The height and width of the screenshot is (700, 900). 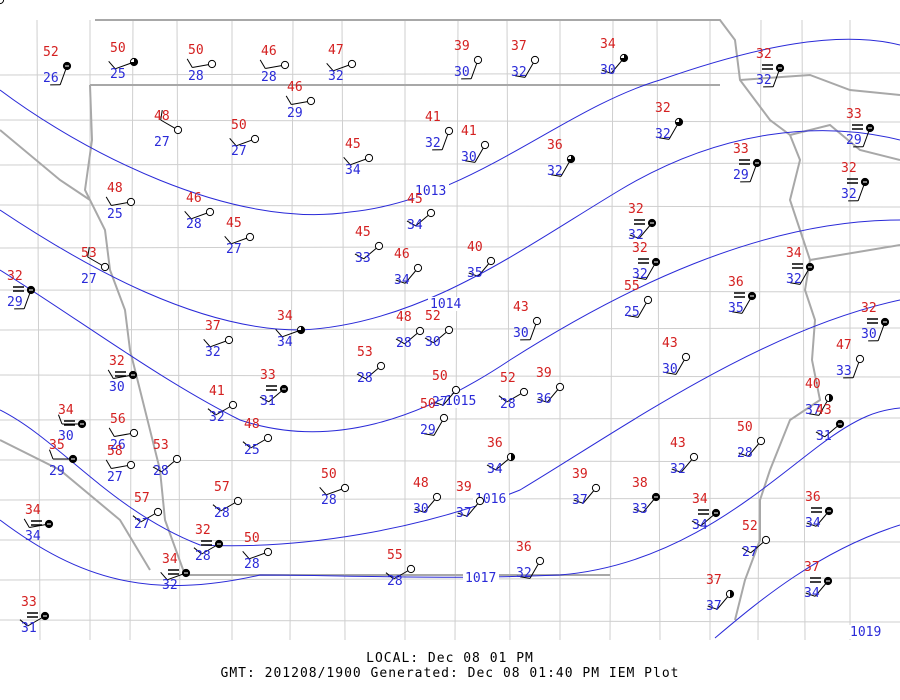 I want to click on station-model: 36 34, so click(x=819, y=510).